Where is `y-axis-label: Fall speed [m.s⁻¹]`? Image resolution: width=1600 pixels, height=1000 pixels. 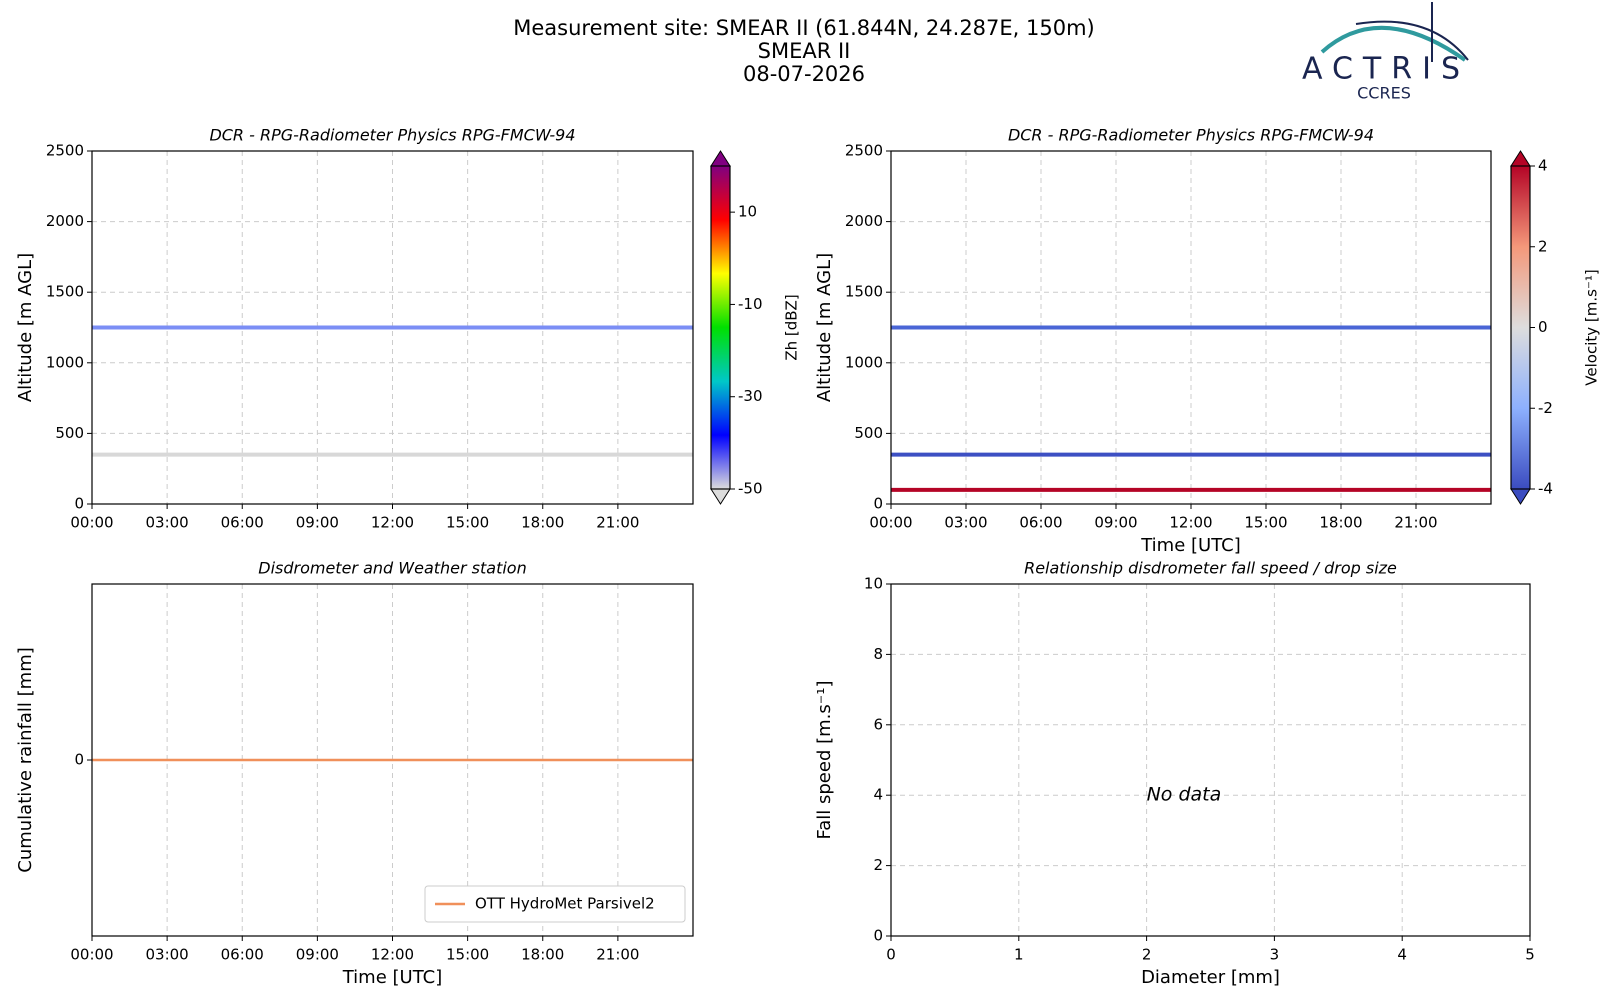 y-axis-label: Fall speed [m.s⁻¹] is located at coordinates (824, 760).